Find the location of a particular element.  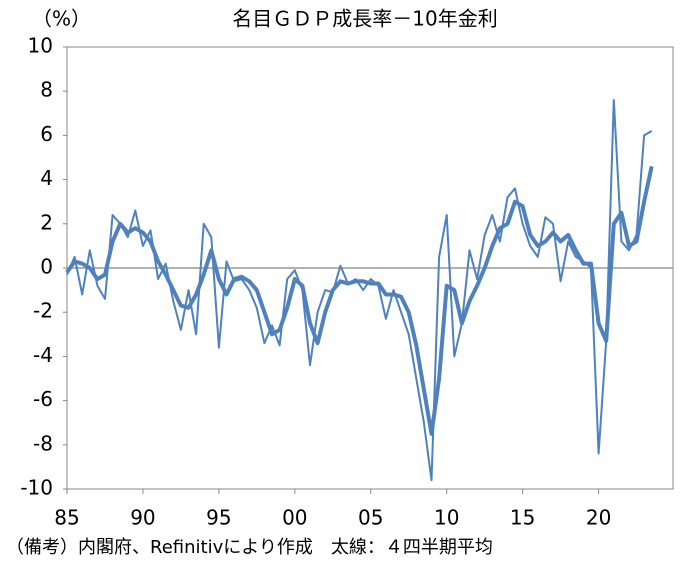

x-tick-label: 95 is located at coordinates (218, 518).